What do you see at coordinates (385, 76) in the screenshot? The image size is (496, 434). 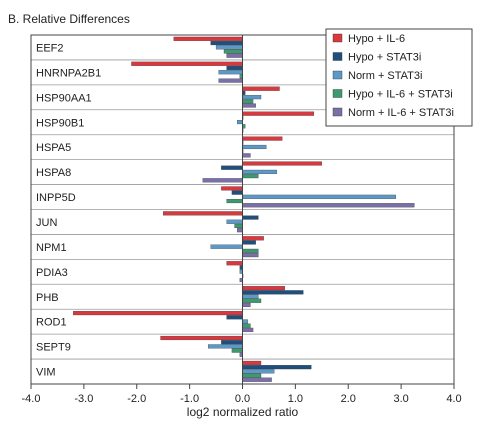 I see `legend-label: Norm + STAT3i` at bounding box center [385, 76].